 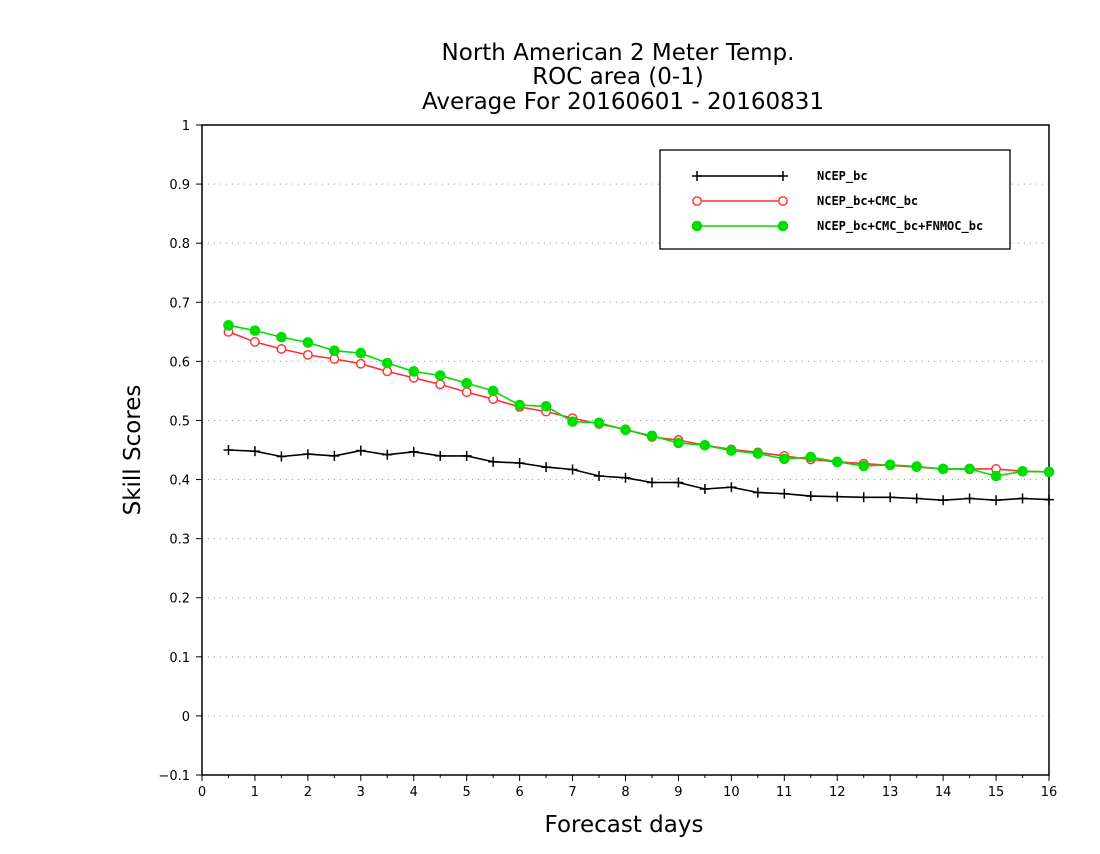 I want to click on x-axis-label: Forecast days, so click(x=624, y=825).